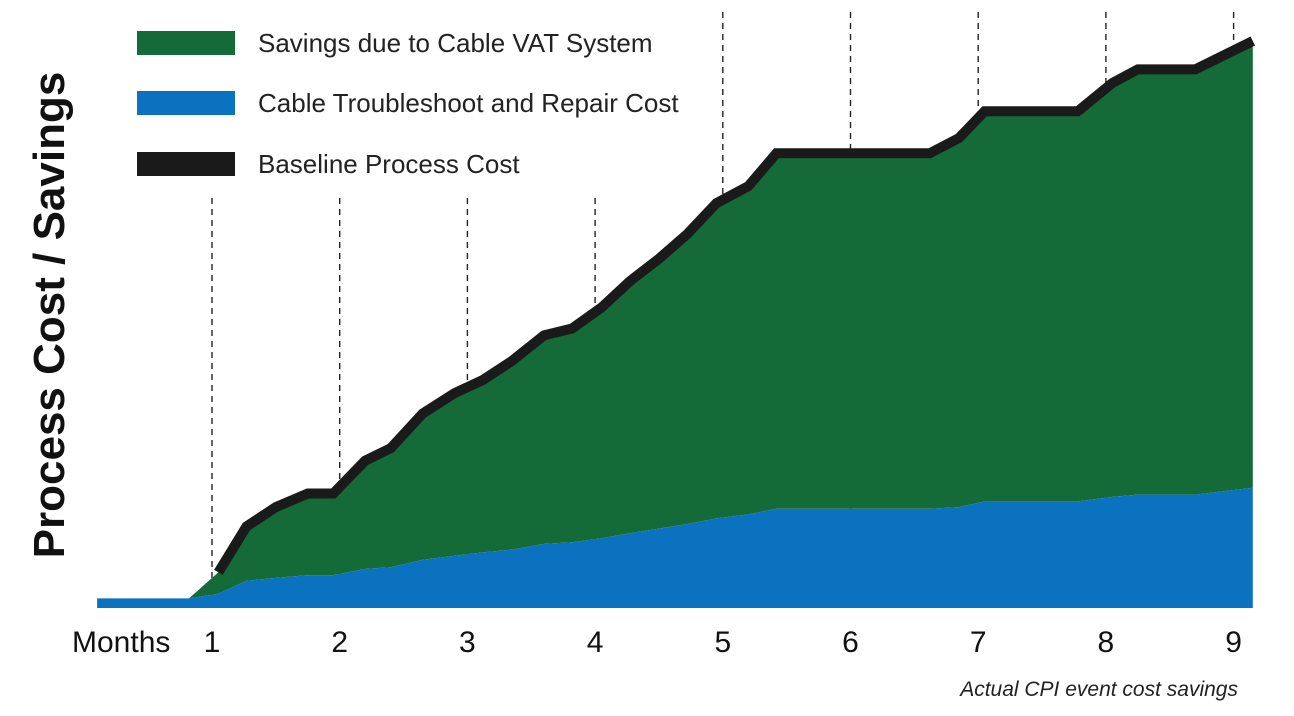 The width and height of the screenshot is (1294, 716). What do you see at coordinates (850, 642) in the screenshot?
I see `x-tick-label: 6` at bounding box center [850, 642].